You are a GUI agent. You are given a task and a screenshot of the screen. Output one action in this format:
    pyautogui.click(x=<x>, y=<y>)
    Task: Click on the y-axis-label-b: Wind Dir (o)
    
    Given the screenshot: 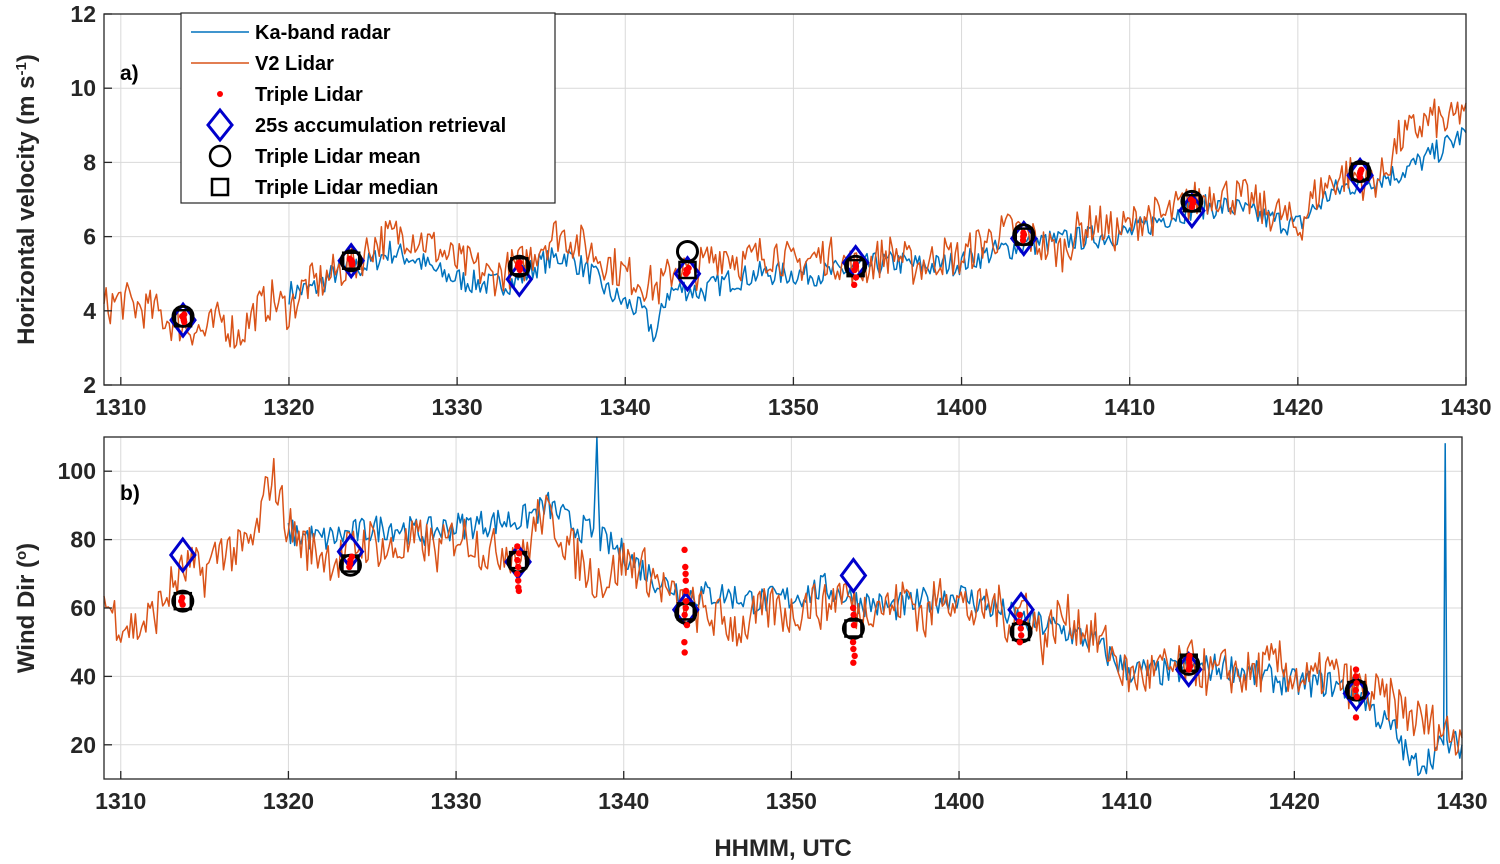 What is the action you would take?
    pyautogui.click(x=27, y=608)
    